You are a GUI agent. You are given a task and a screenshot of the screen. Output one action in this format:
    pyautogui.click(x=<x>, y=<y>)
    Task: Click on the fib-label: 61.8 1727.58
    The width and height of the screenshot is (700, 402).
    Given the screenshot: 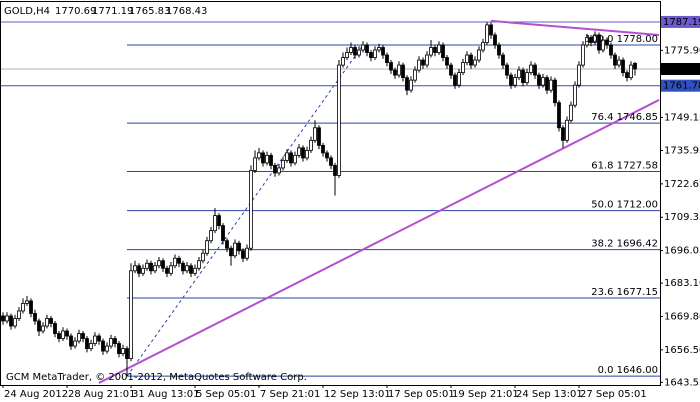 What is the action you would take?
    pyautogui.click(x=624, y=165)
    